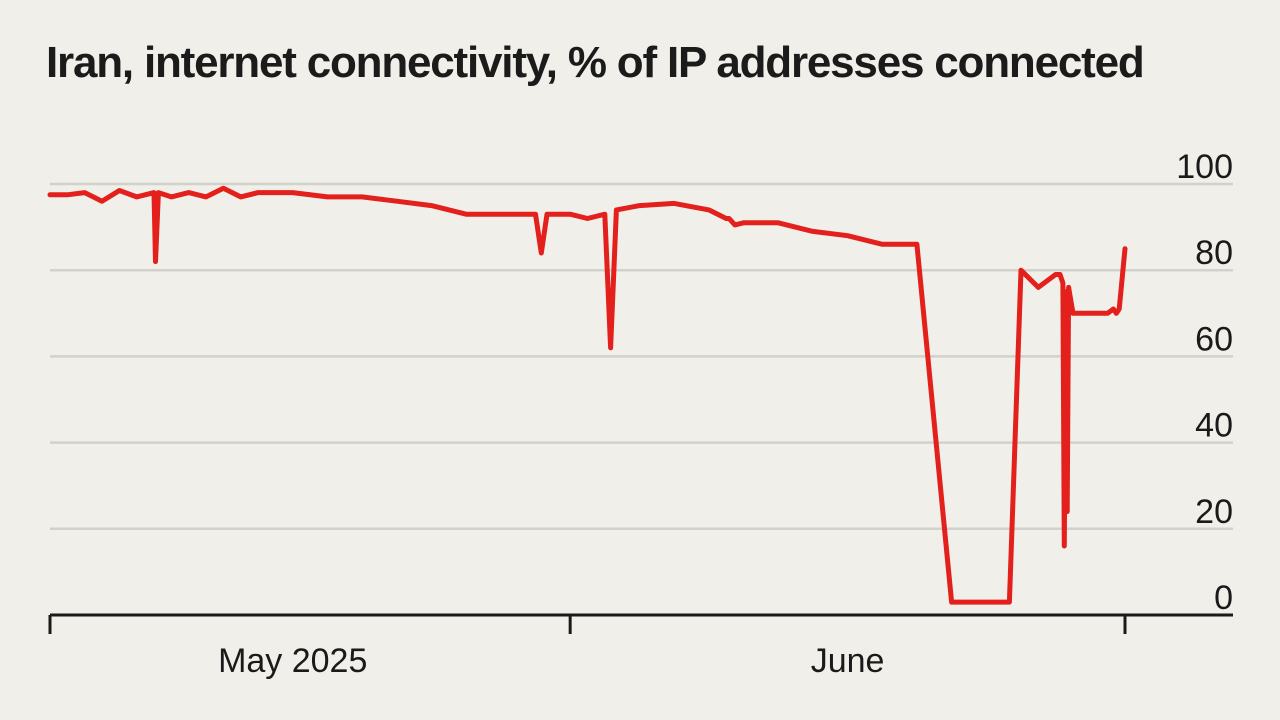 This screenshot has width=1280, height=720. What do you see at coordinates (1214, 426) in the screenshot?
I see `y-tick-label-40: 40` at bounding box center [1214, 426].